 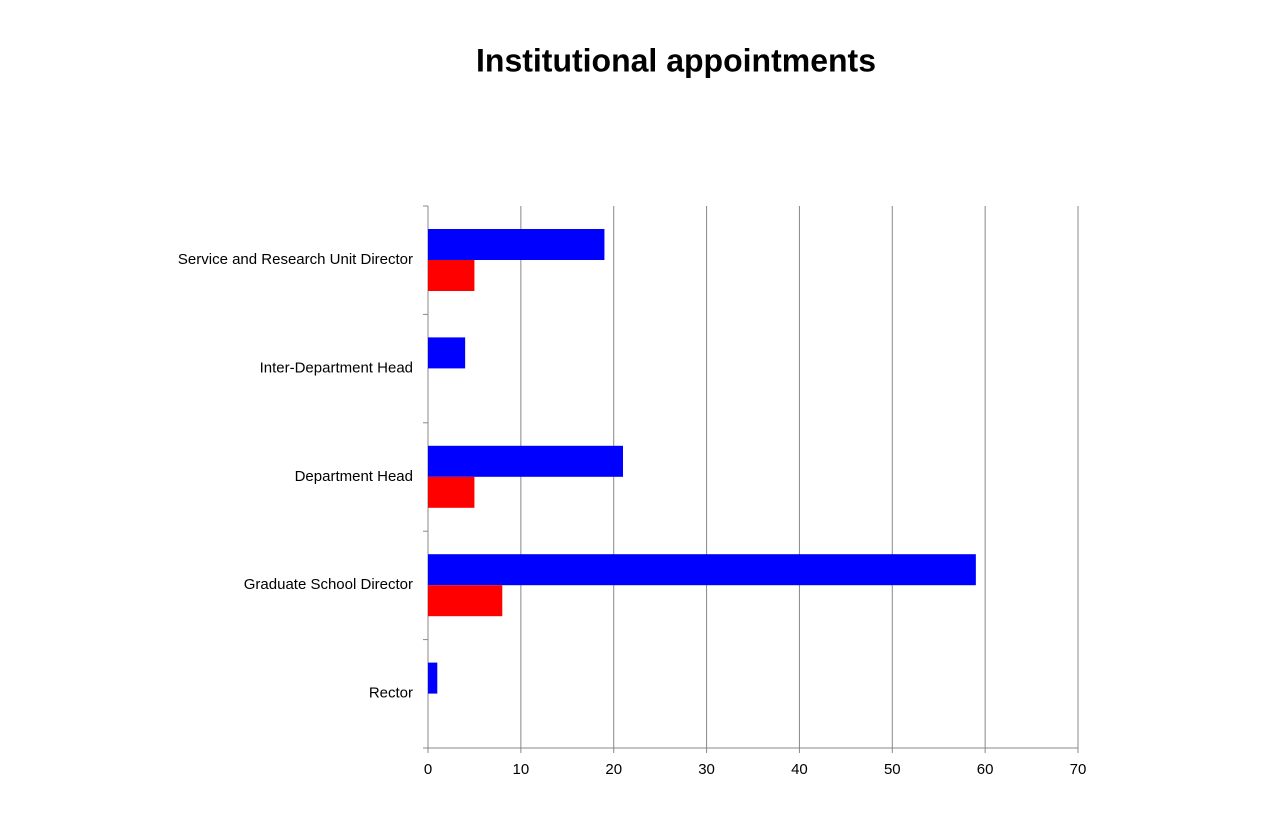 I want to click on x-tick-label: 40, so click(x=799, y=769).